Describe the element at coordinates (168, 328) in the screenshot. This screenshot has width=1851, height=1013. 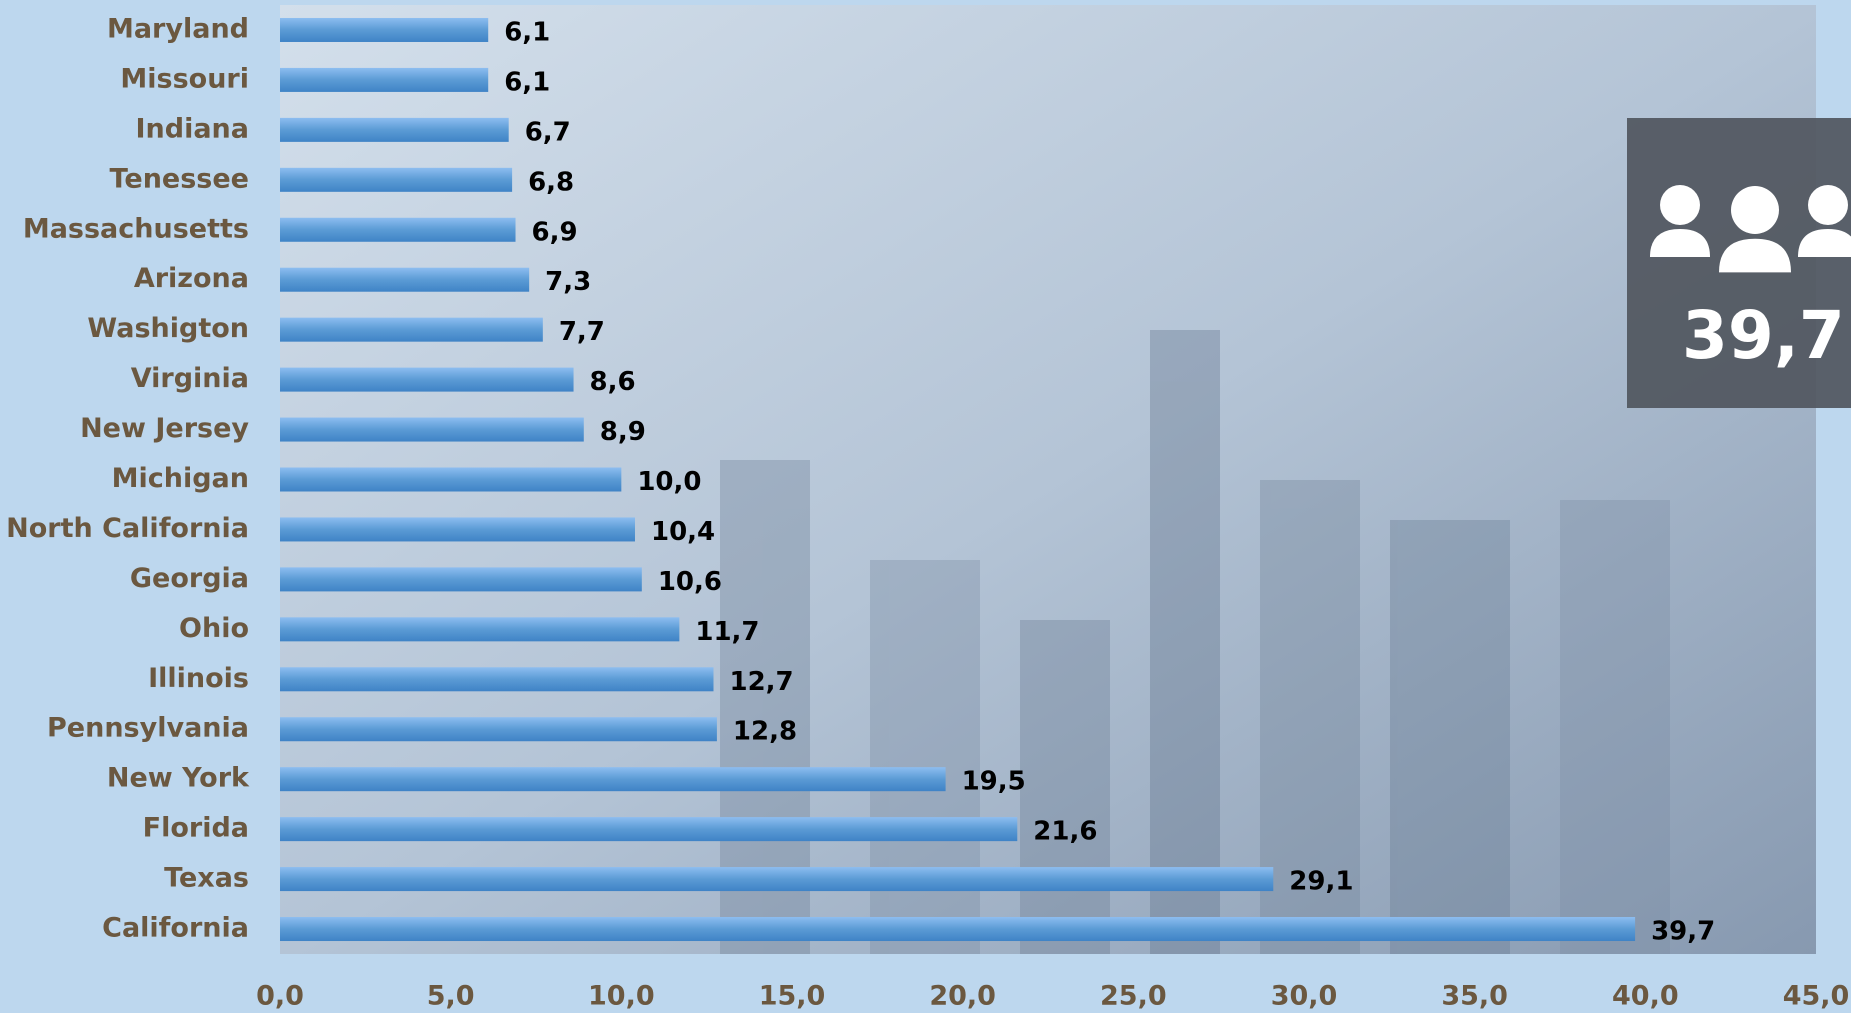
I see `y-tick-label: Washigton` at that location.